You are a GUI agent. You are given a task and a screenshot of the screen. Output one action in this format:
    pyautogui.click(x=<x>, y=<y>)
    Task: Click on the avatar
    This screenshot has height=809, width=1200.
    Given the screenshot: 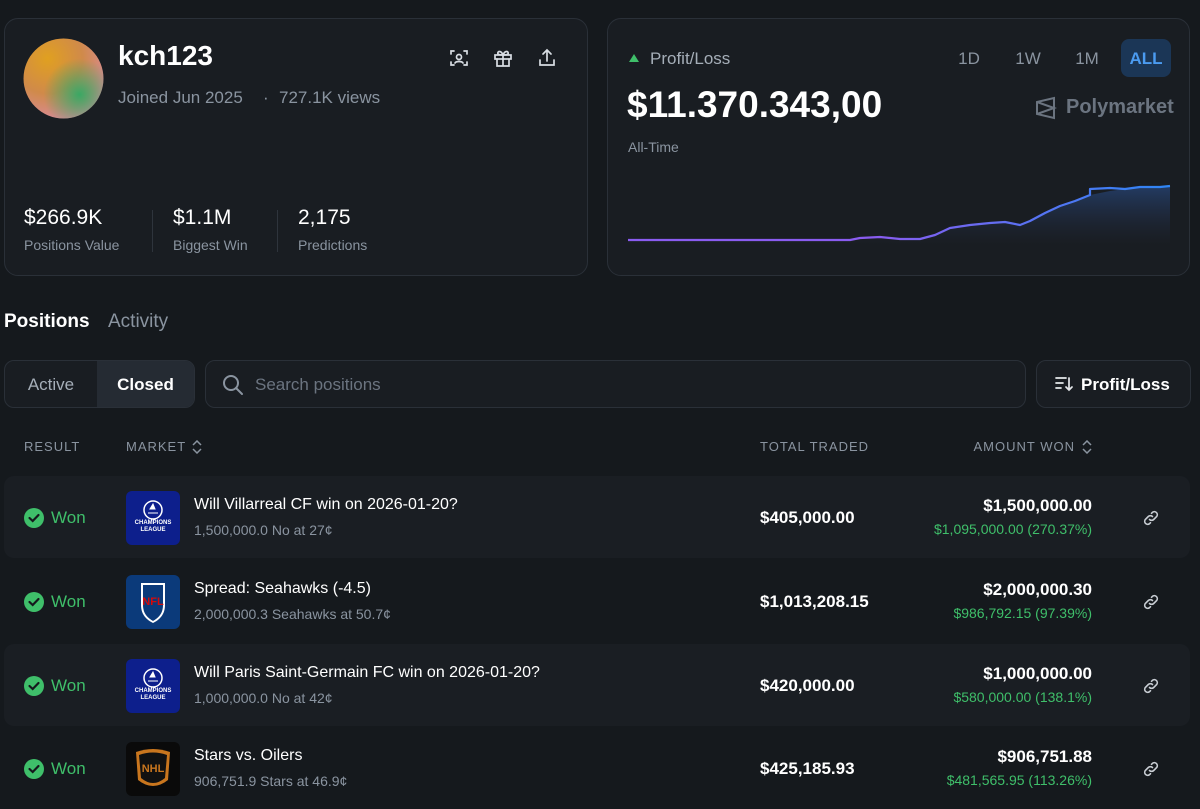 What is the action you would take?
    pyautogui.click(x=63, y=78)
    